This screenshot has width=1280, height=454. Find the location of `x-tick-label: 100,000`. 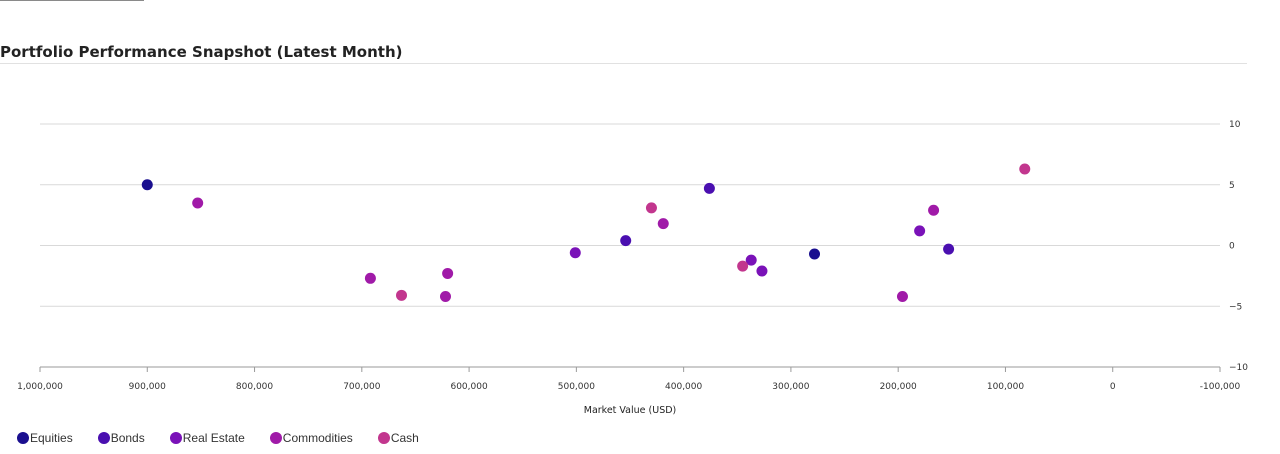

x-tick-label: 100,000 is located at coordinates (1005, 387).